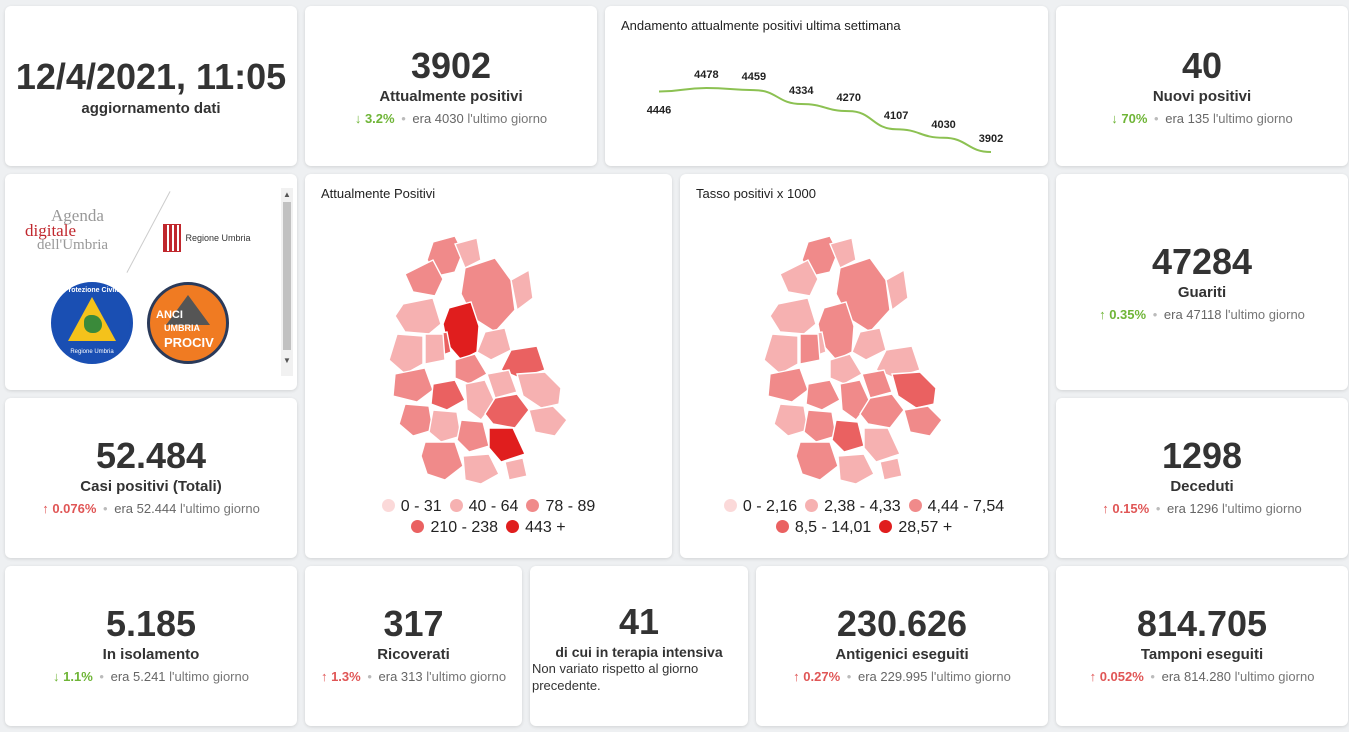  Describe the element at coordinates (1193, 508) in the screenshot. I see `deceduti-prev: era 1296` at that location.